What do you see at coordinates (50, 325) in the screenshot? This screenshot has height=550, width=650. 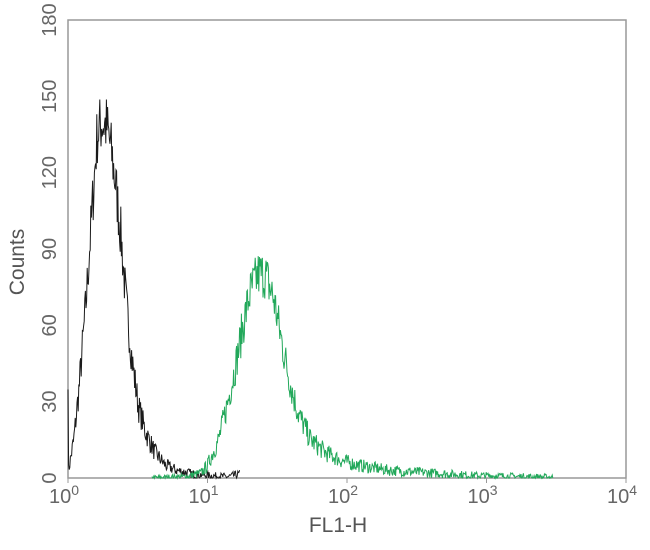 I see `y-tick-label: 60` at bounding box center [50, 325].